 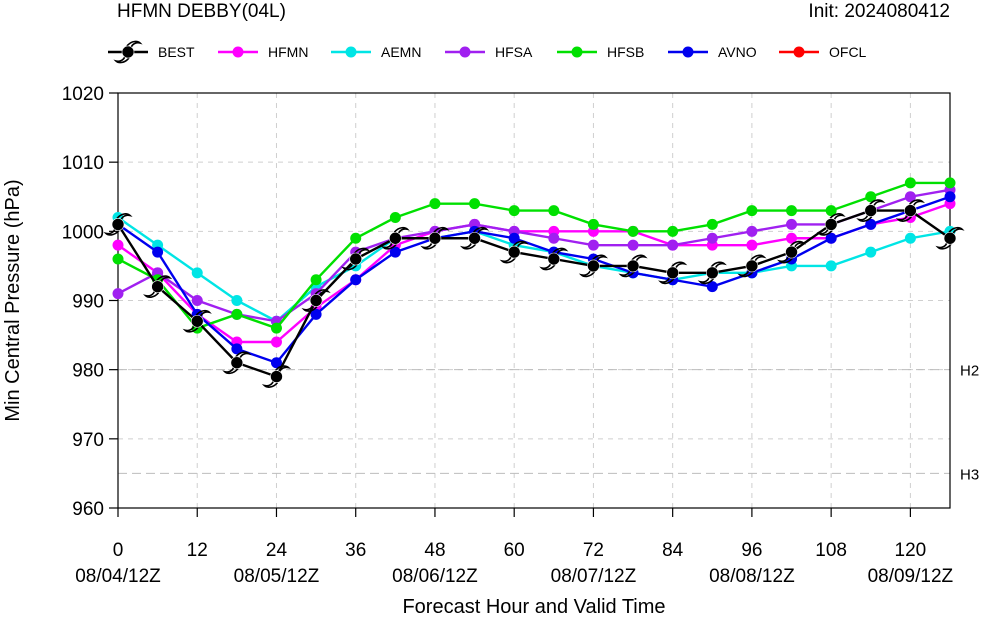 I want to click on reference-label-h2: H2, so click(x=969, y=371).